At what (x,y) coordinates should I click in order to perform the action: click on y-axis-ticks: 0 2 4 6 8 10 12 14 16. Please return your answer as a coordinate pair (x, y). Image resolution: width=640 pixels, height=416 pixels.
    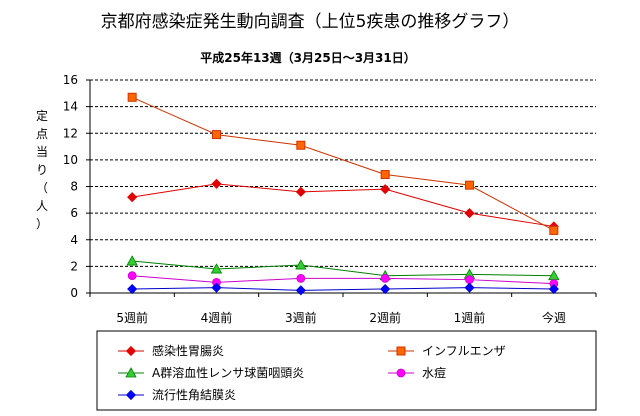
    Looking at the image, I should click on (76, 186).